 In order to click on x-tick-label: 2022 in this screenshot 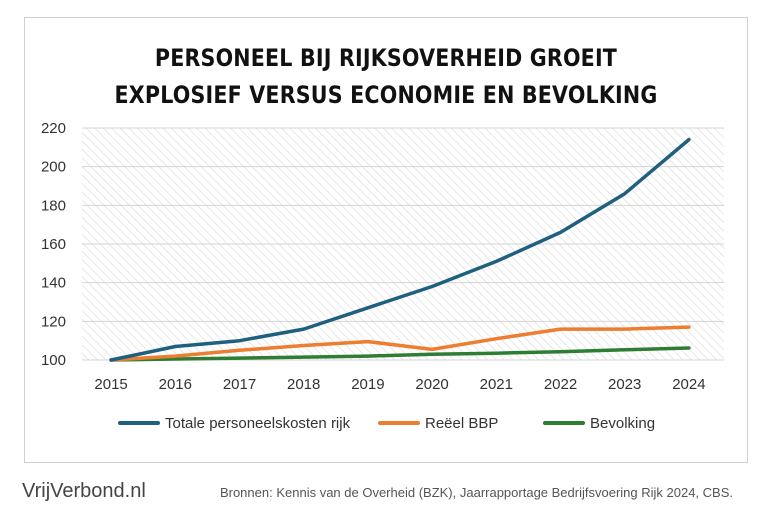, I will do `click(560, 384)`.